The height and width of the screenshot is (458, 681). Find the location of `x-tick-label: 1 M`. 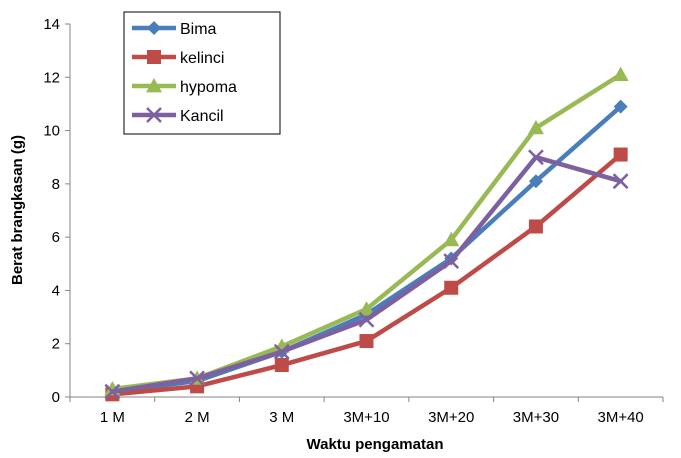

x-tick-label: 1 M is located at coordinates (112, 417).